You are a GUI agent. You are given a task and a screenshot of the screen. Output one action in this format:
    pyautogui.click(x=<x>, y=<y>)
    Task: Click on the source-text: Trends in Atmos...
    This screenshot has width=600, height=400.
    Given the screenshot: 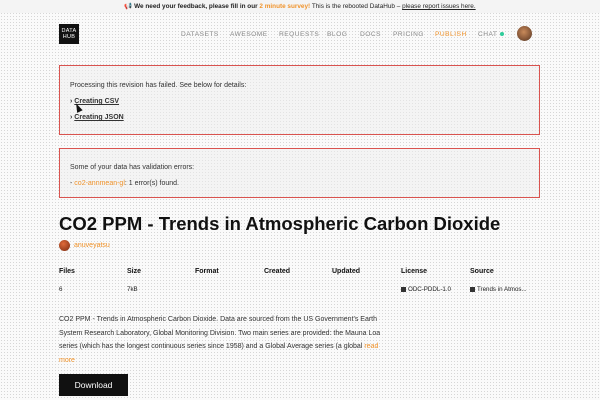 What is the action you would take?
    pyautogui.click(x=502, y=289)
    